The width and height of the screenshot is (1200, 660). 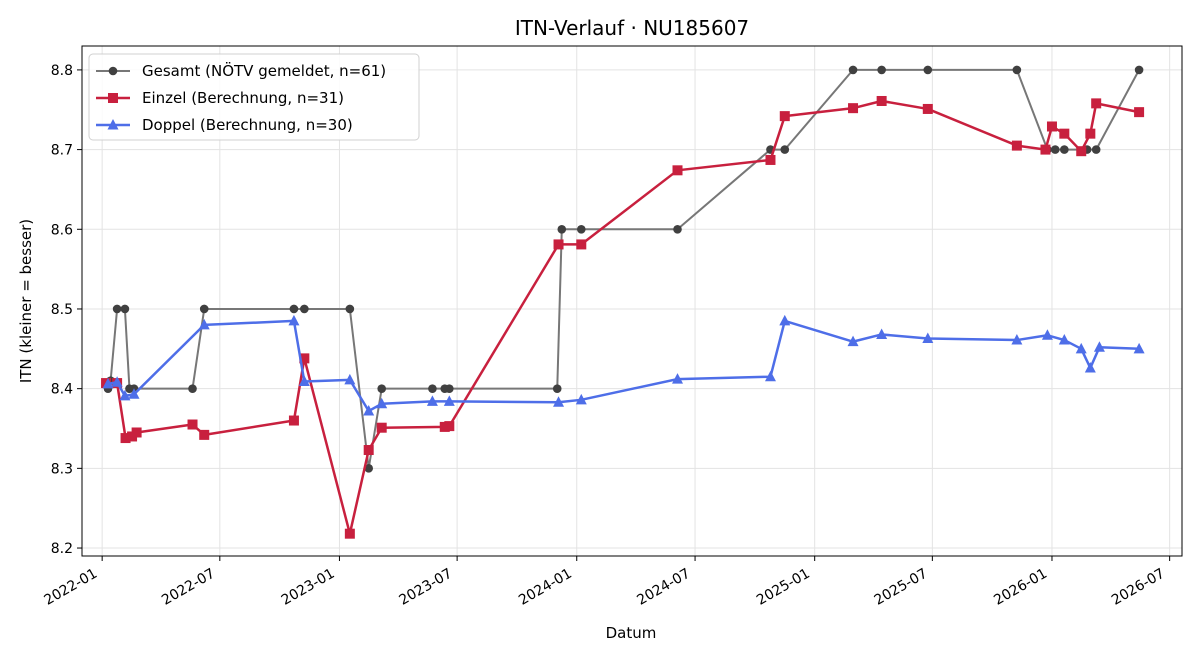 I want to click on y-tick-label: 8.8, so click(x=62, y=71).